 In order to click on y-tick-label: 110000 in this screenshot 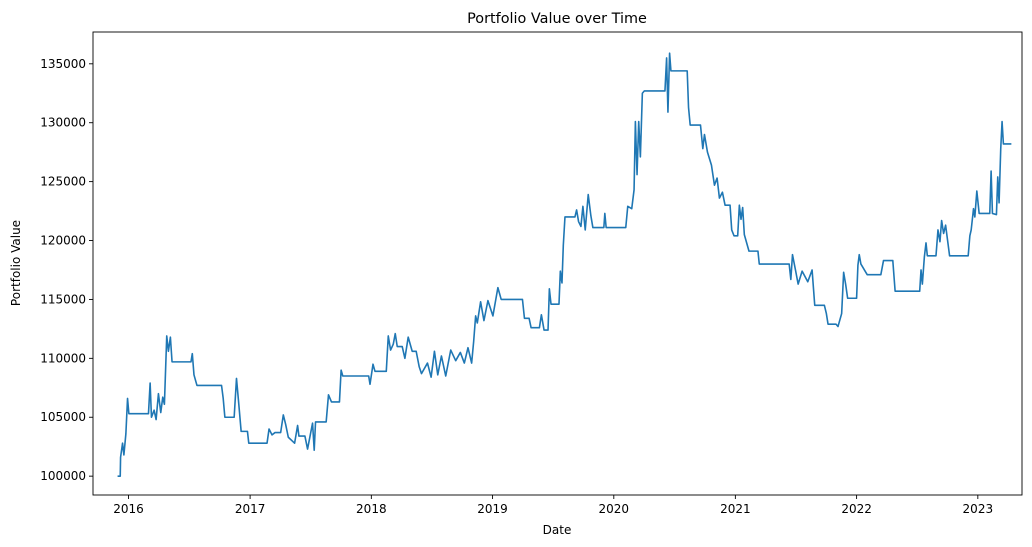, I will do `click(63, 358)`.